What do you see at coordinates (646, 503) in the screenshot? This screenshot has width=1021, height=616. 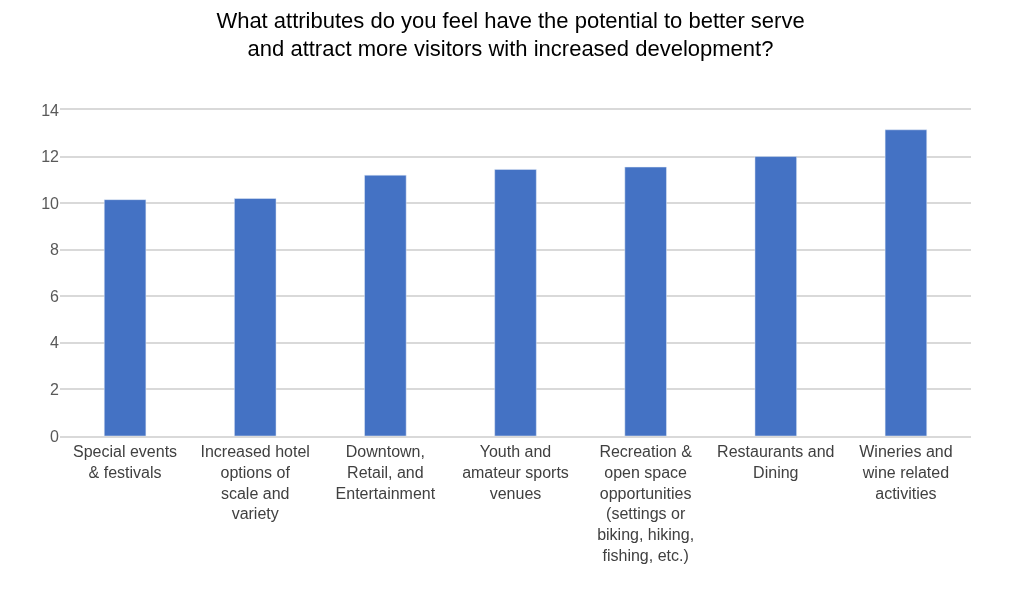 I see `x-tick-label: Recreation & open space opportunities (settings or biking, hiking, fishing, etc.)` at bounding box center [646, 503].